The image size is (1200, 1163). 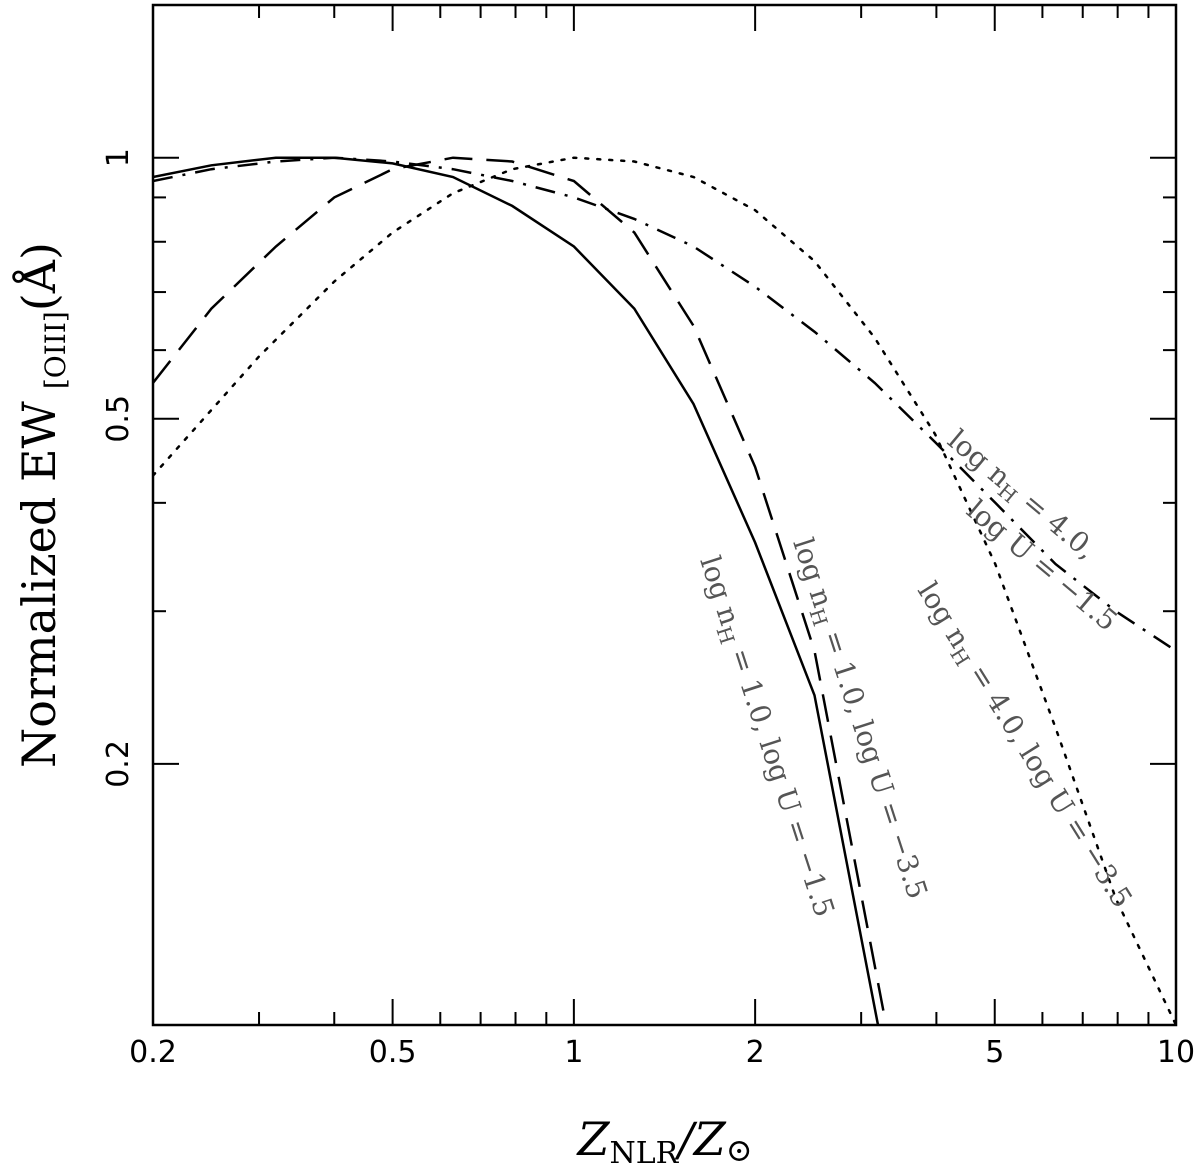 I want to click on y-axis-label-sub: [OIII], so click(x=55, y=350).